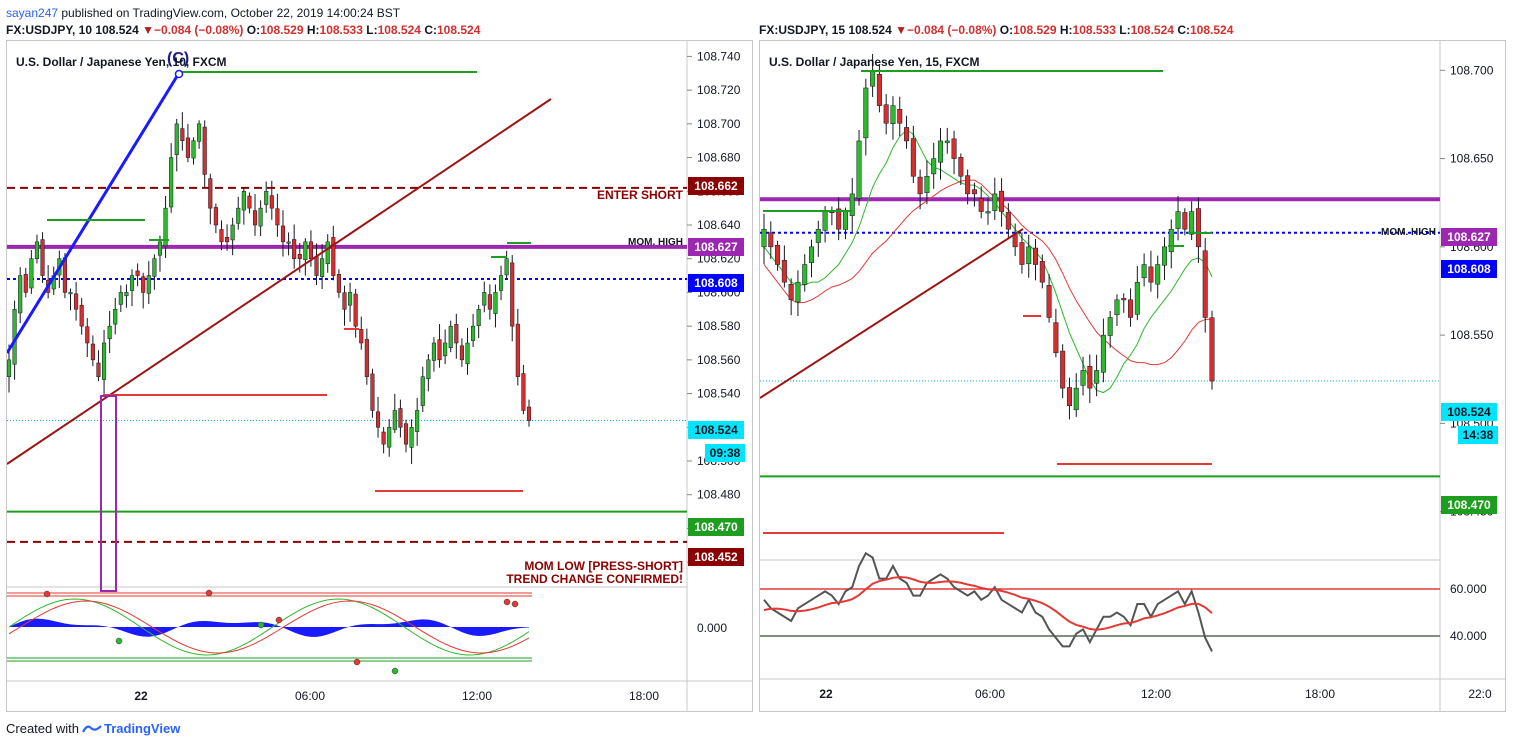 This screenshot has height=747, width=1513. Describe the element at coordinates (477, 696) in the screenshot. I see `left-time-tick-2: 12:00` at that location.